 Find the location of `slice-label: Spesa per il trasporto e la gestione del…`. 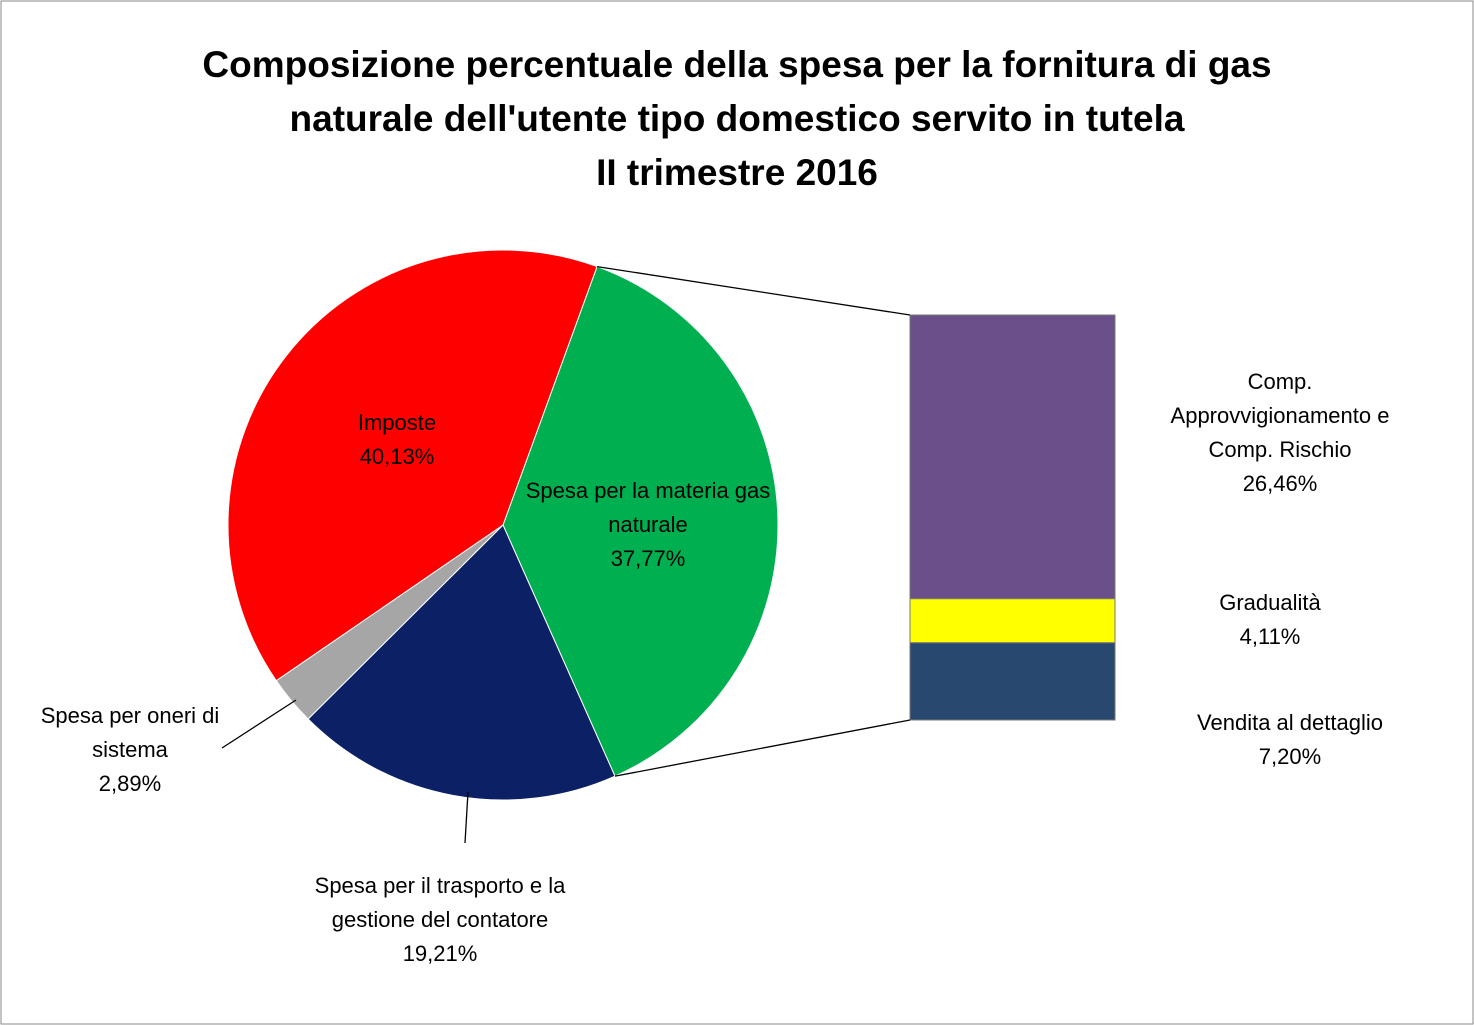

slice-label: Spesa per il trasporto e la gestione del… is located at coordinates (440, 920).